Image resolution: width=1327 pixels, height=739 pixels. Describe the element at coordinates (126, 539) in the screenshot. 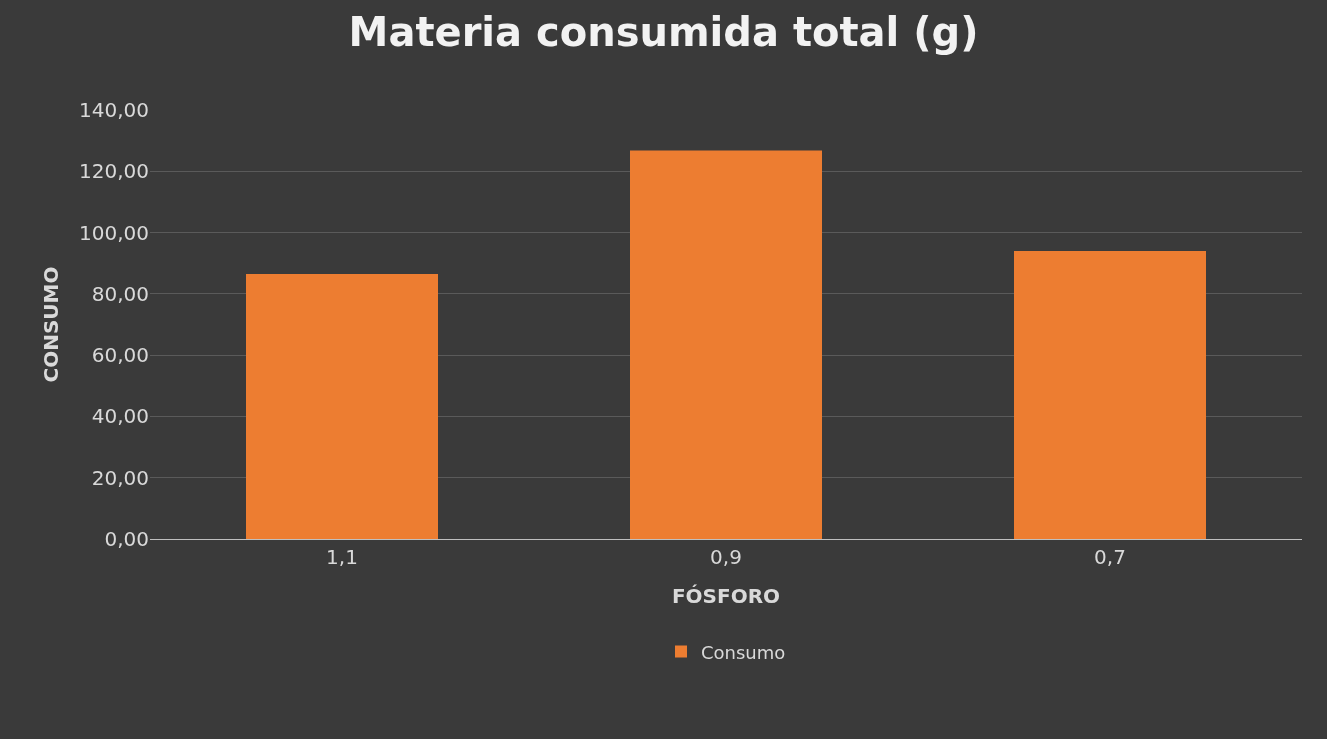

I see `y-tick-label: 0,00` at that location.